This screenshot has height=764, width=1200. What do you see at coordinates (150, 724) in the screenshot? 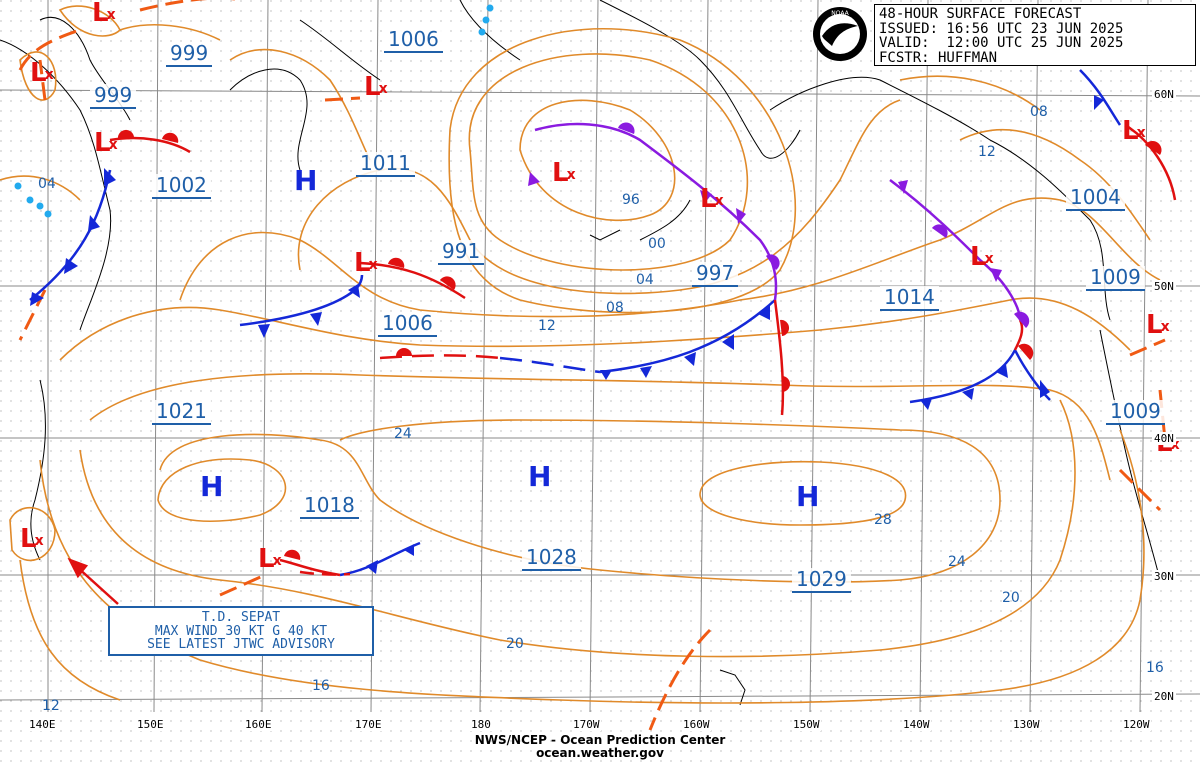
I see `longitude-label: 150E` at bounding box center [150, 724].